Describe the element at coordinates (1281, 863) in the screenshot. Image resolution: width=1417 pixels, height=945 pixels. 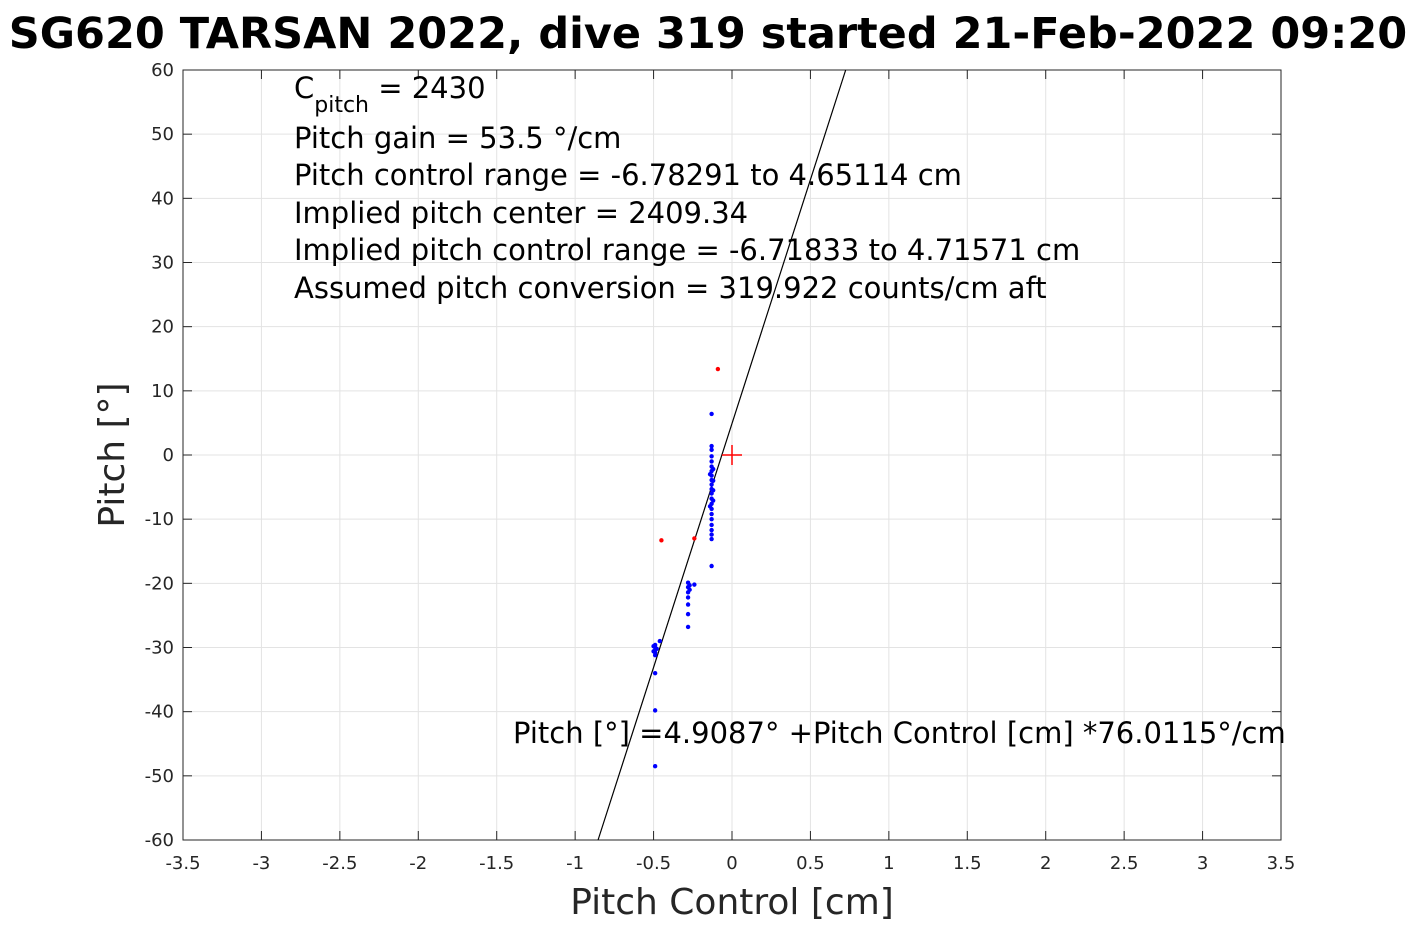
I see `x-tick-label: 3.5` at that location.